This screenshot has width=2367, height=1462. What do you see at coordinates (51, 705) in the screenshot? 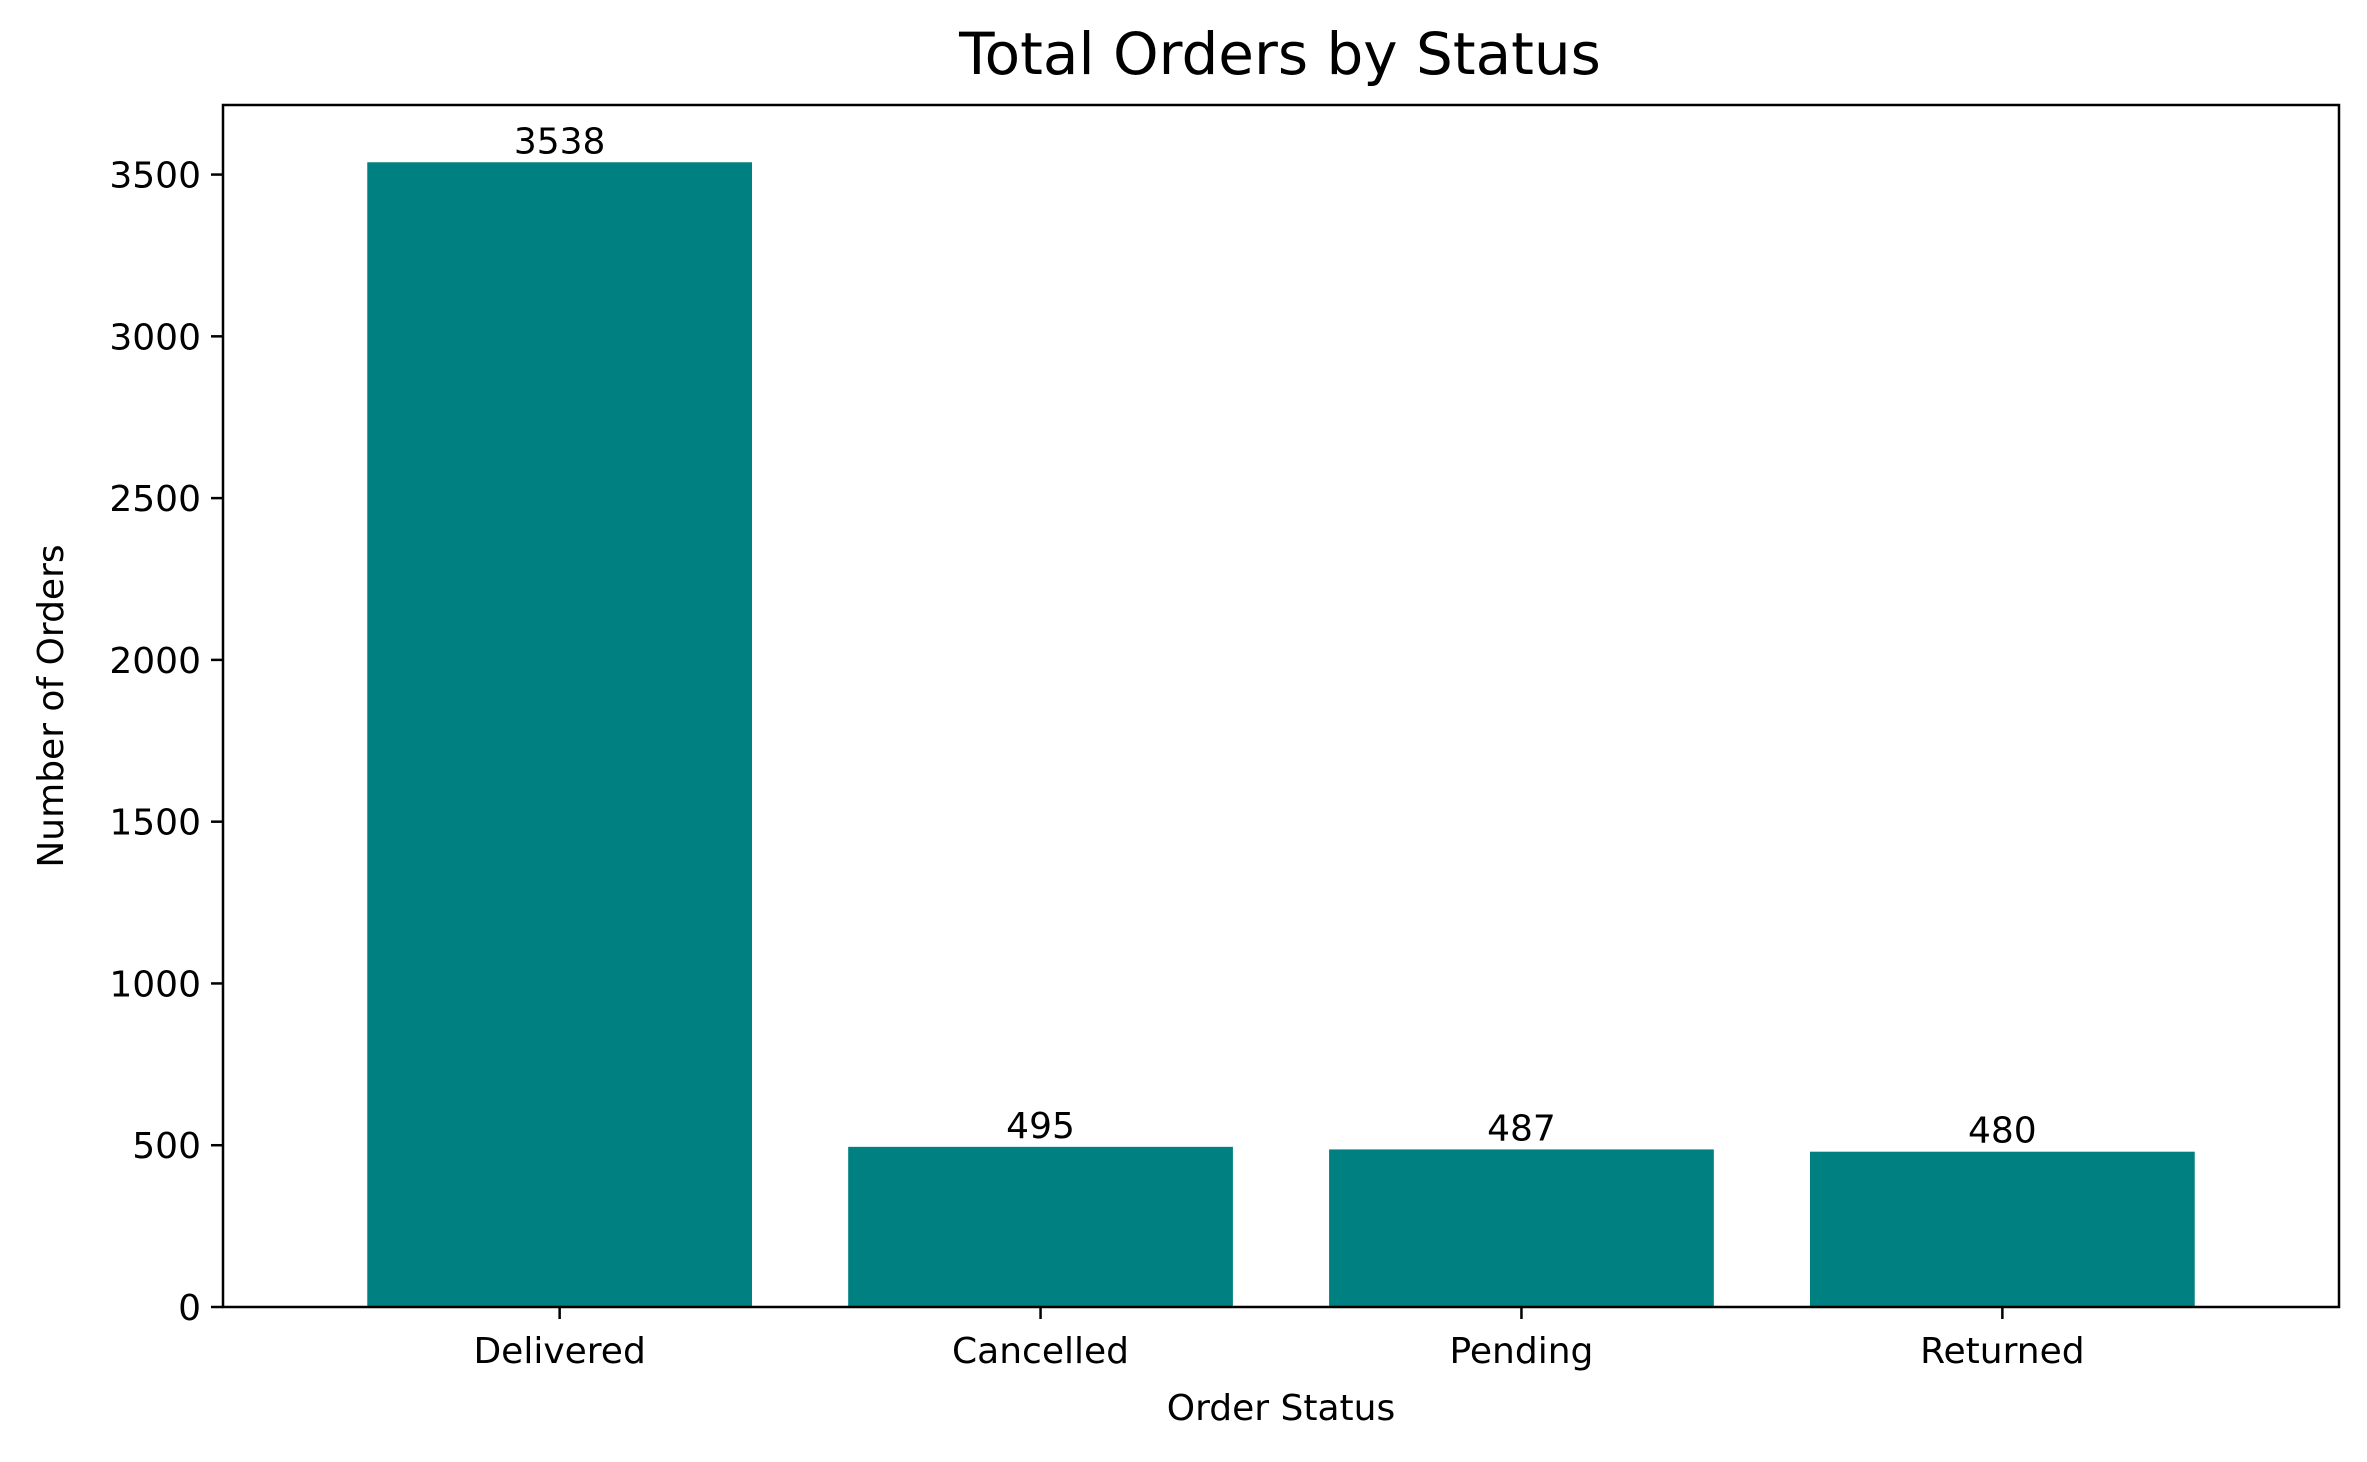
I see `y-axis-label: Number of Orders` at bounding box center [51, 705].